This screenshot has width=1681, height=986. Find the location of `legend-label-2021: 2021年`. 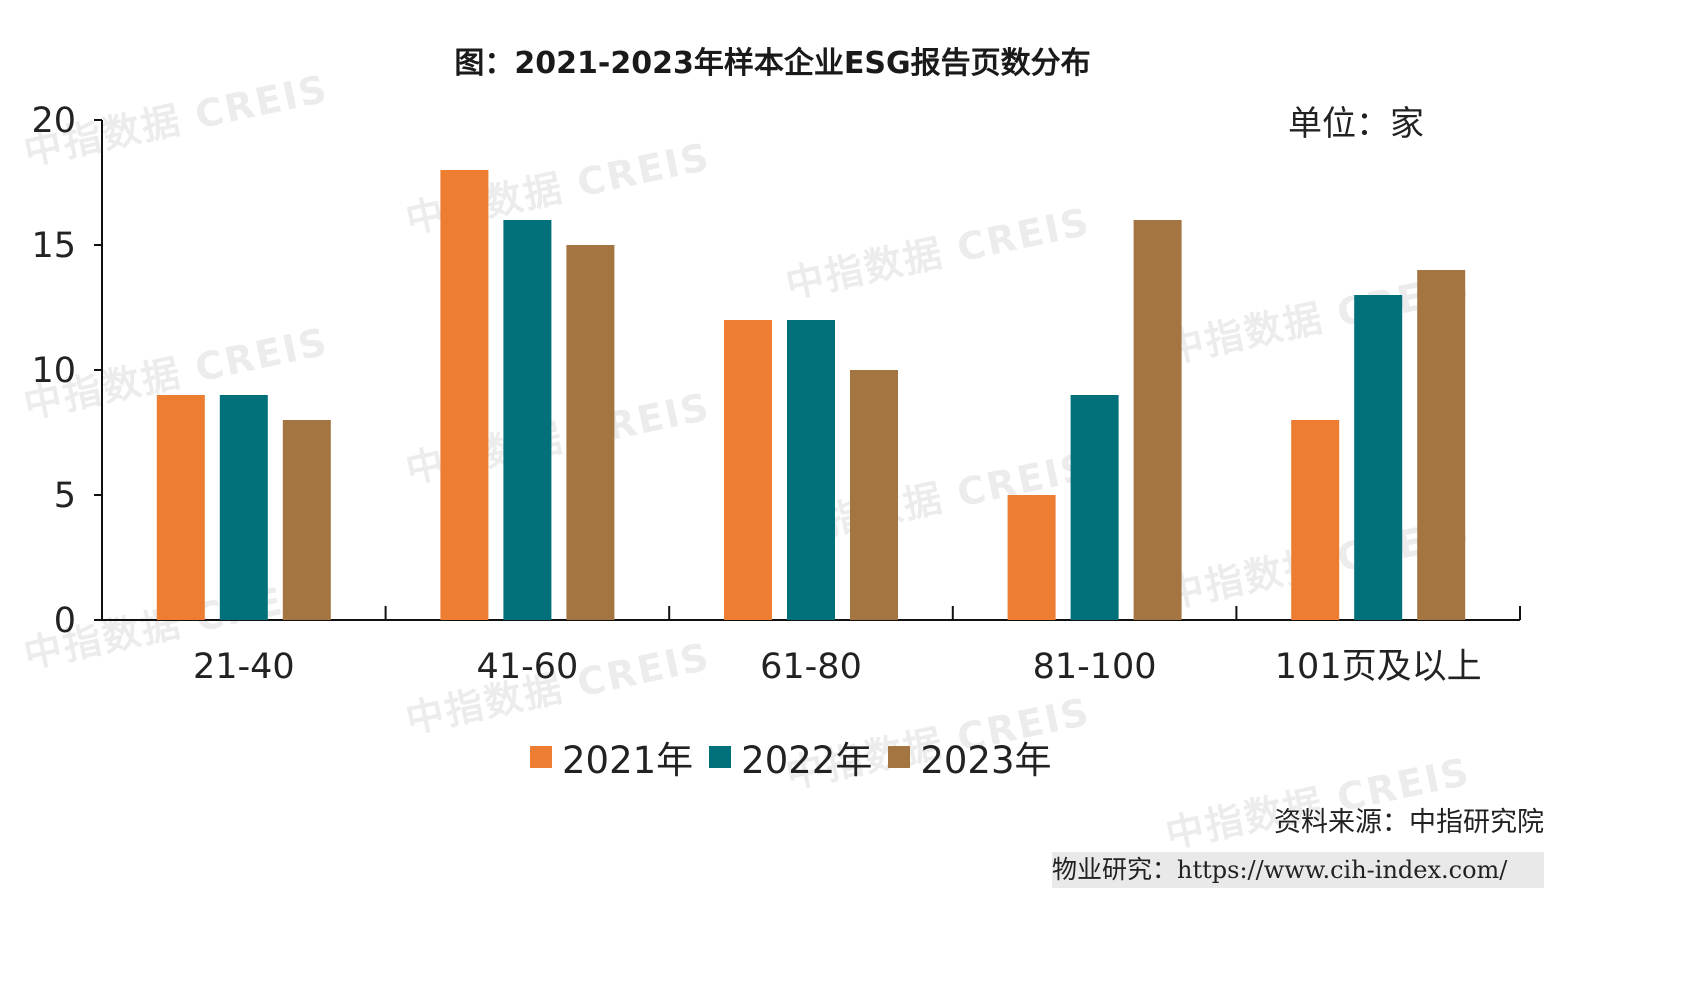

legend-label-2021: 2021年 is located at coordinates (628, 760).